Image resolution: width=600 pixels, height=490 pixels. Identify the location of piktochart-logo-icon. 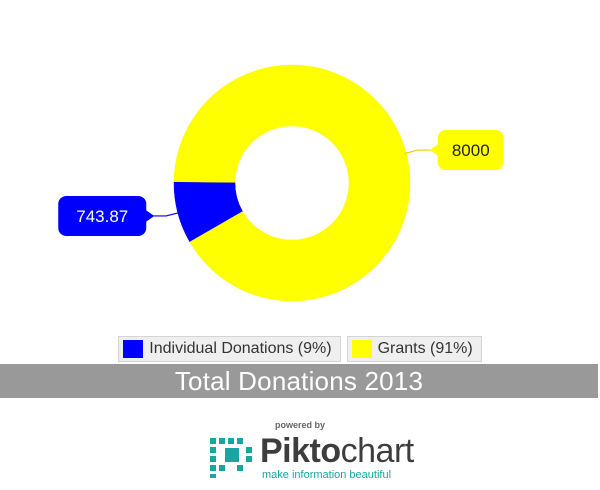
(231, 458).